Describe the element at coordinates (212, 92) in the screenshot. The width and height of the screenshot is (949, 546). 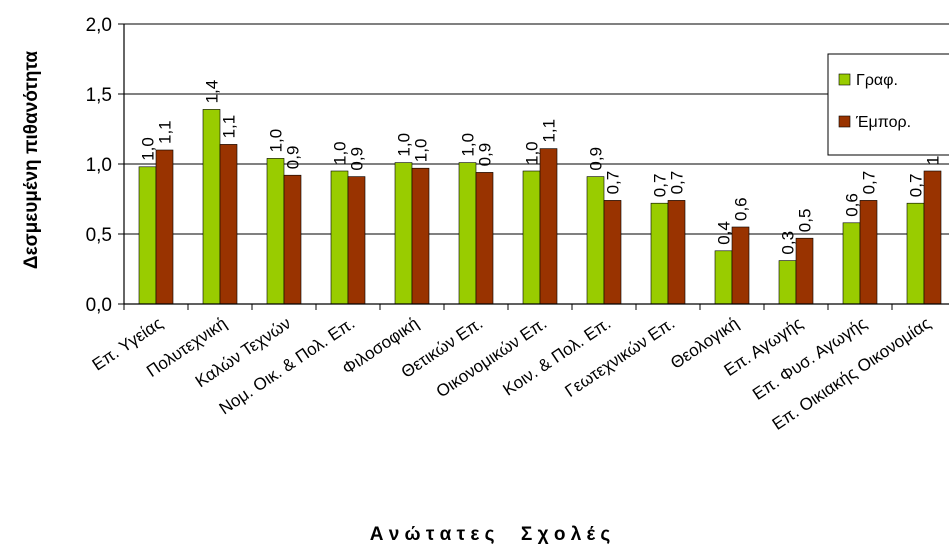
I see `data-label: 1,4` at that location.